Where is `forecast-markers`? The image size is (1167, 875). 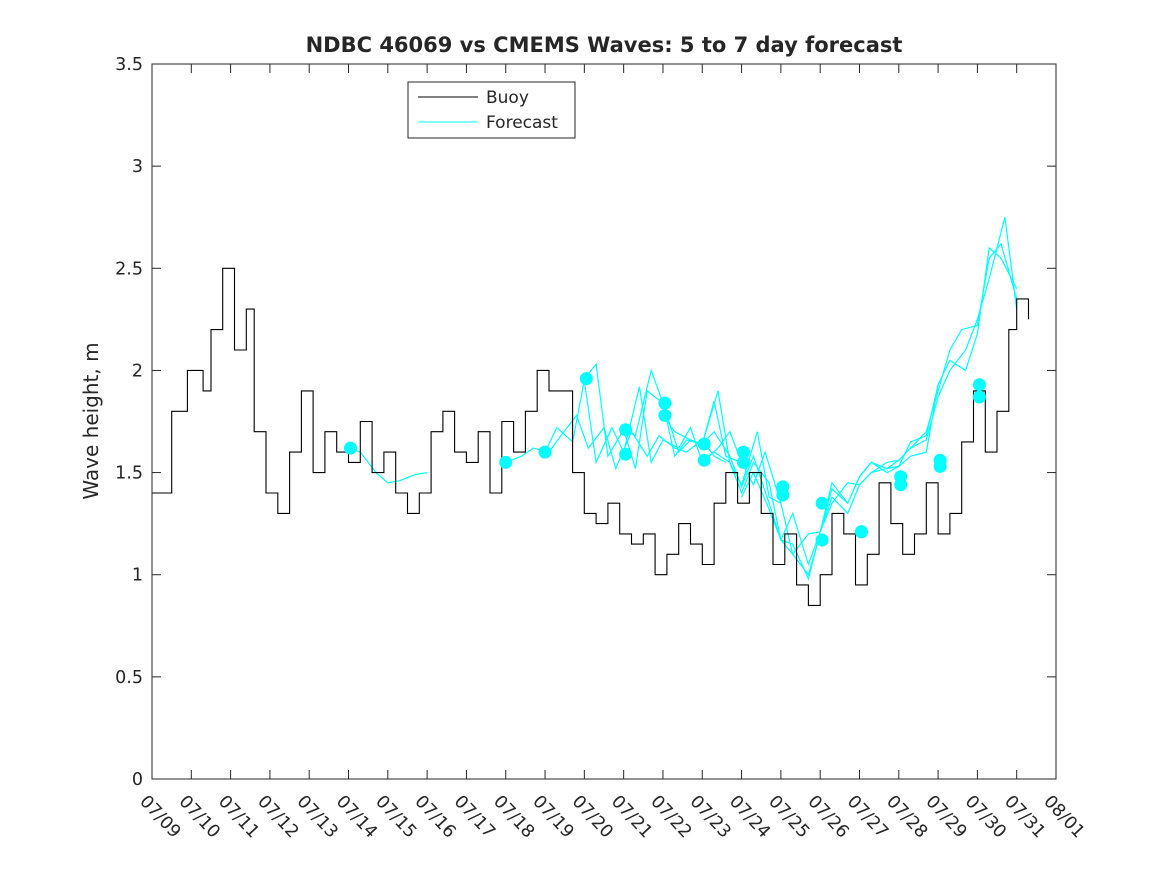
forecast-markers is located at coordinates (665, 459).